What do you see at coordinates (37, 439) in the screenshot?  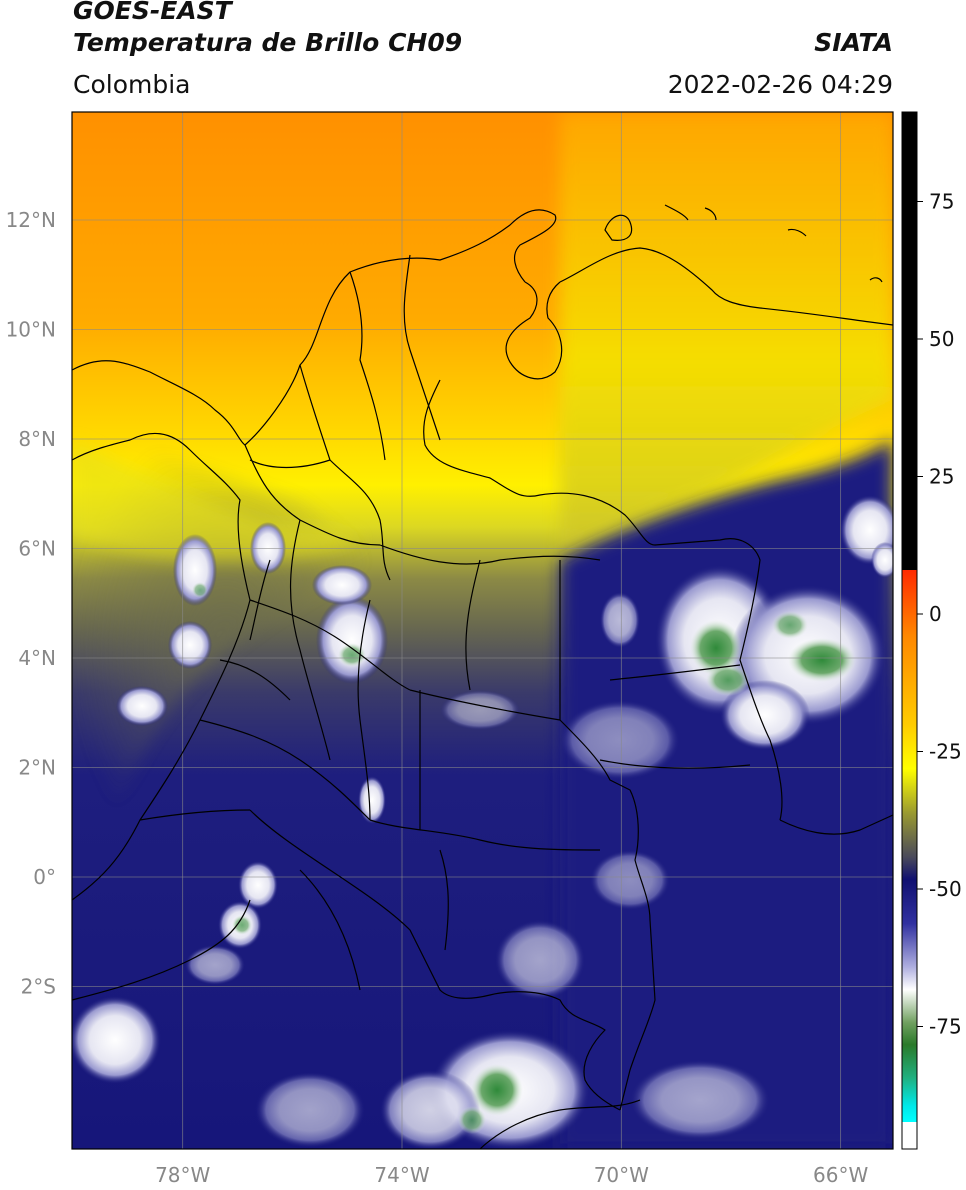 I see `latitude-tick-label: 8°N` at bounding box center [37, 439].